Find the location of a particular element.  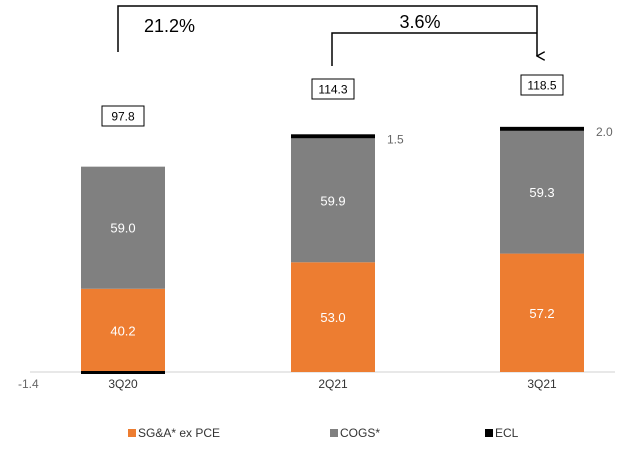

cogs-label-2Q21: 59.9 is located at coordinates (332, 200).